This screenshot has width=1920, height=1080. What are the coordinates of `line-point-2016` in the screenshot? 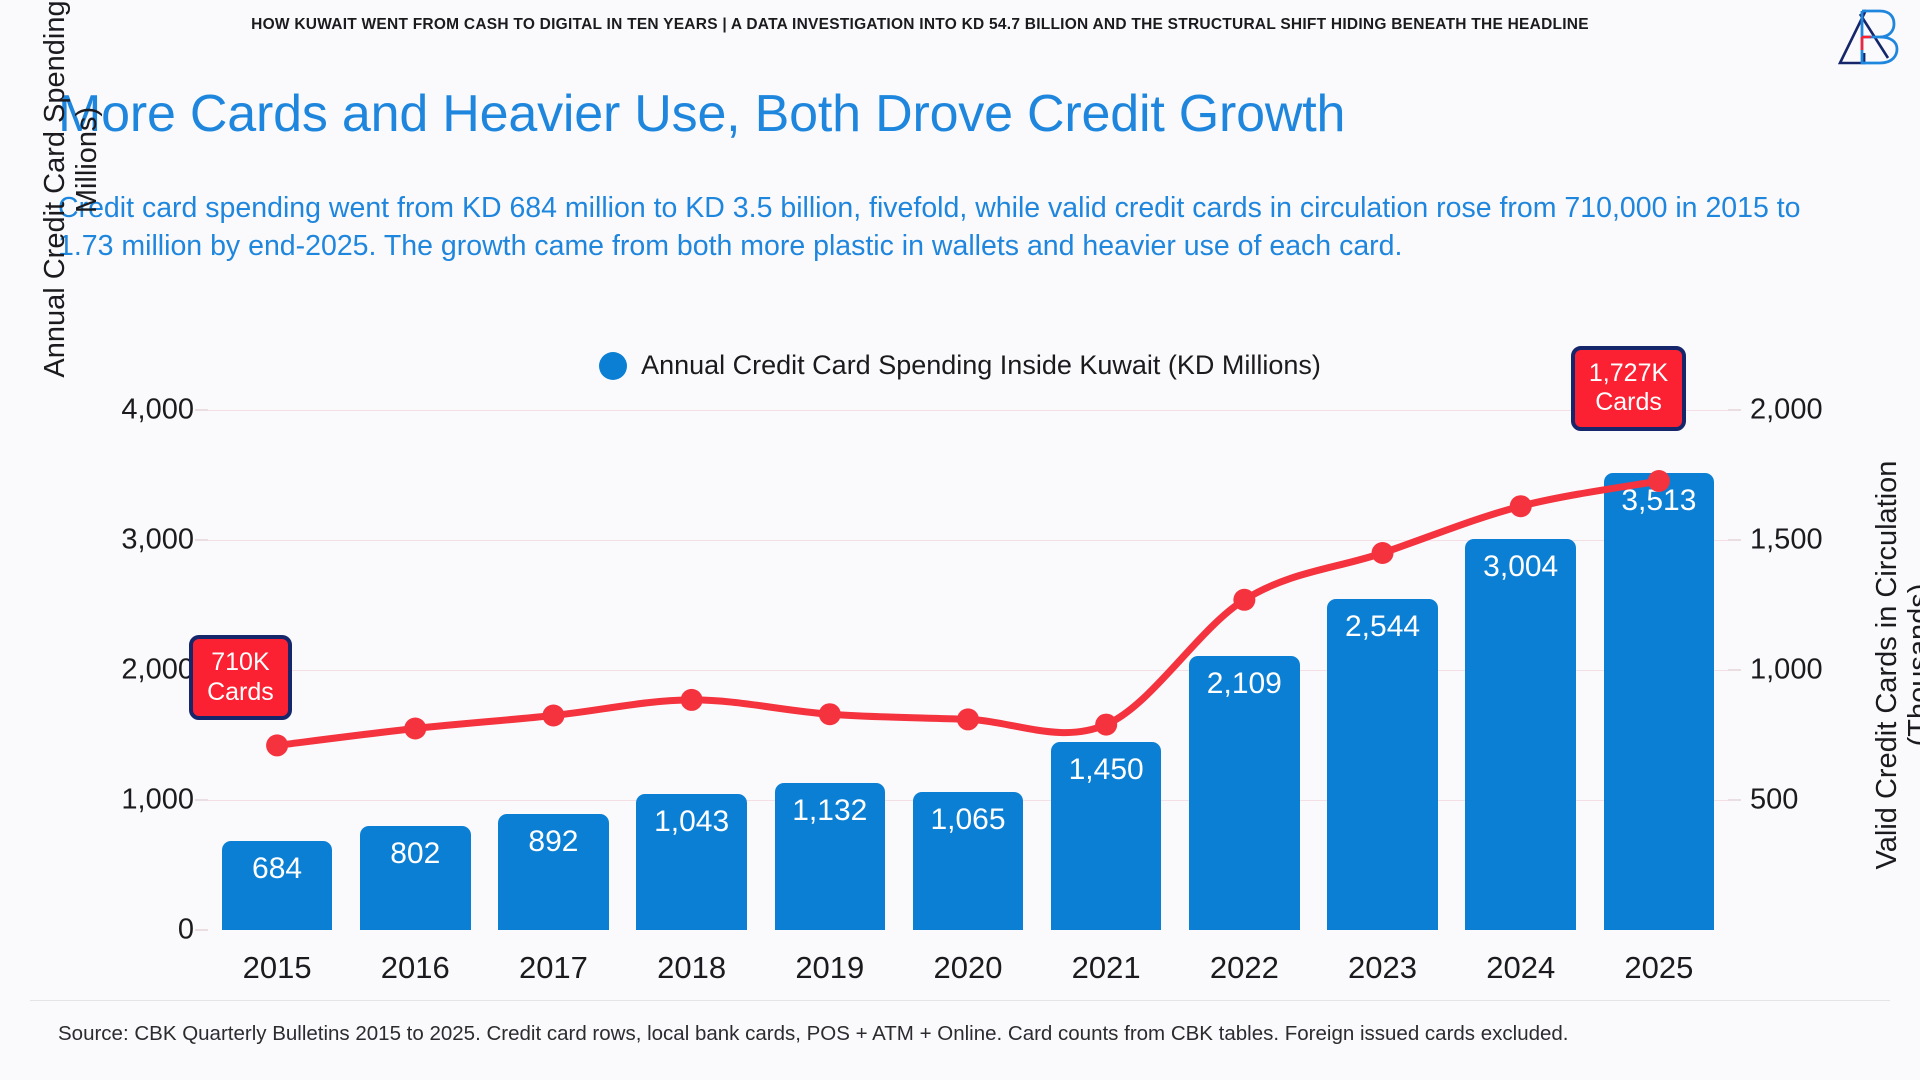 It's located at (415, 728).